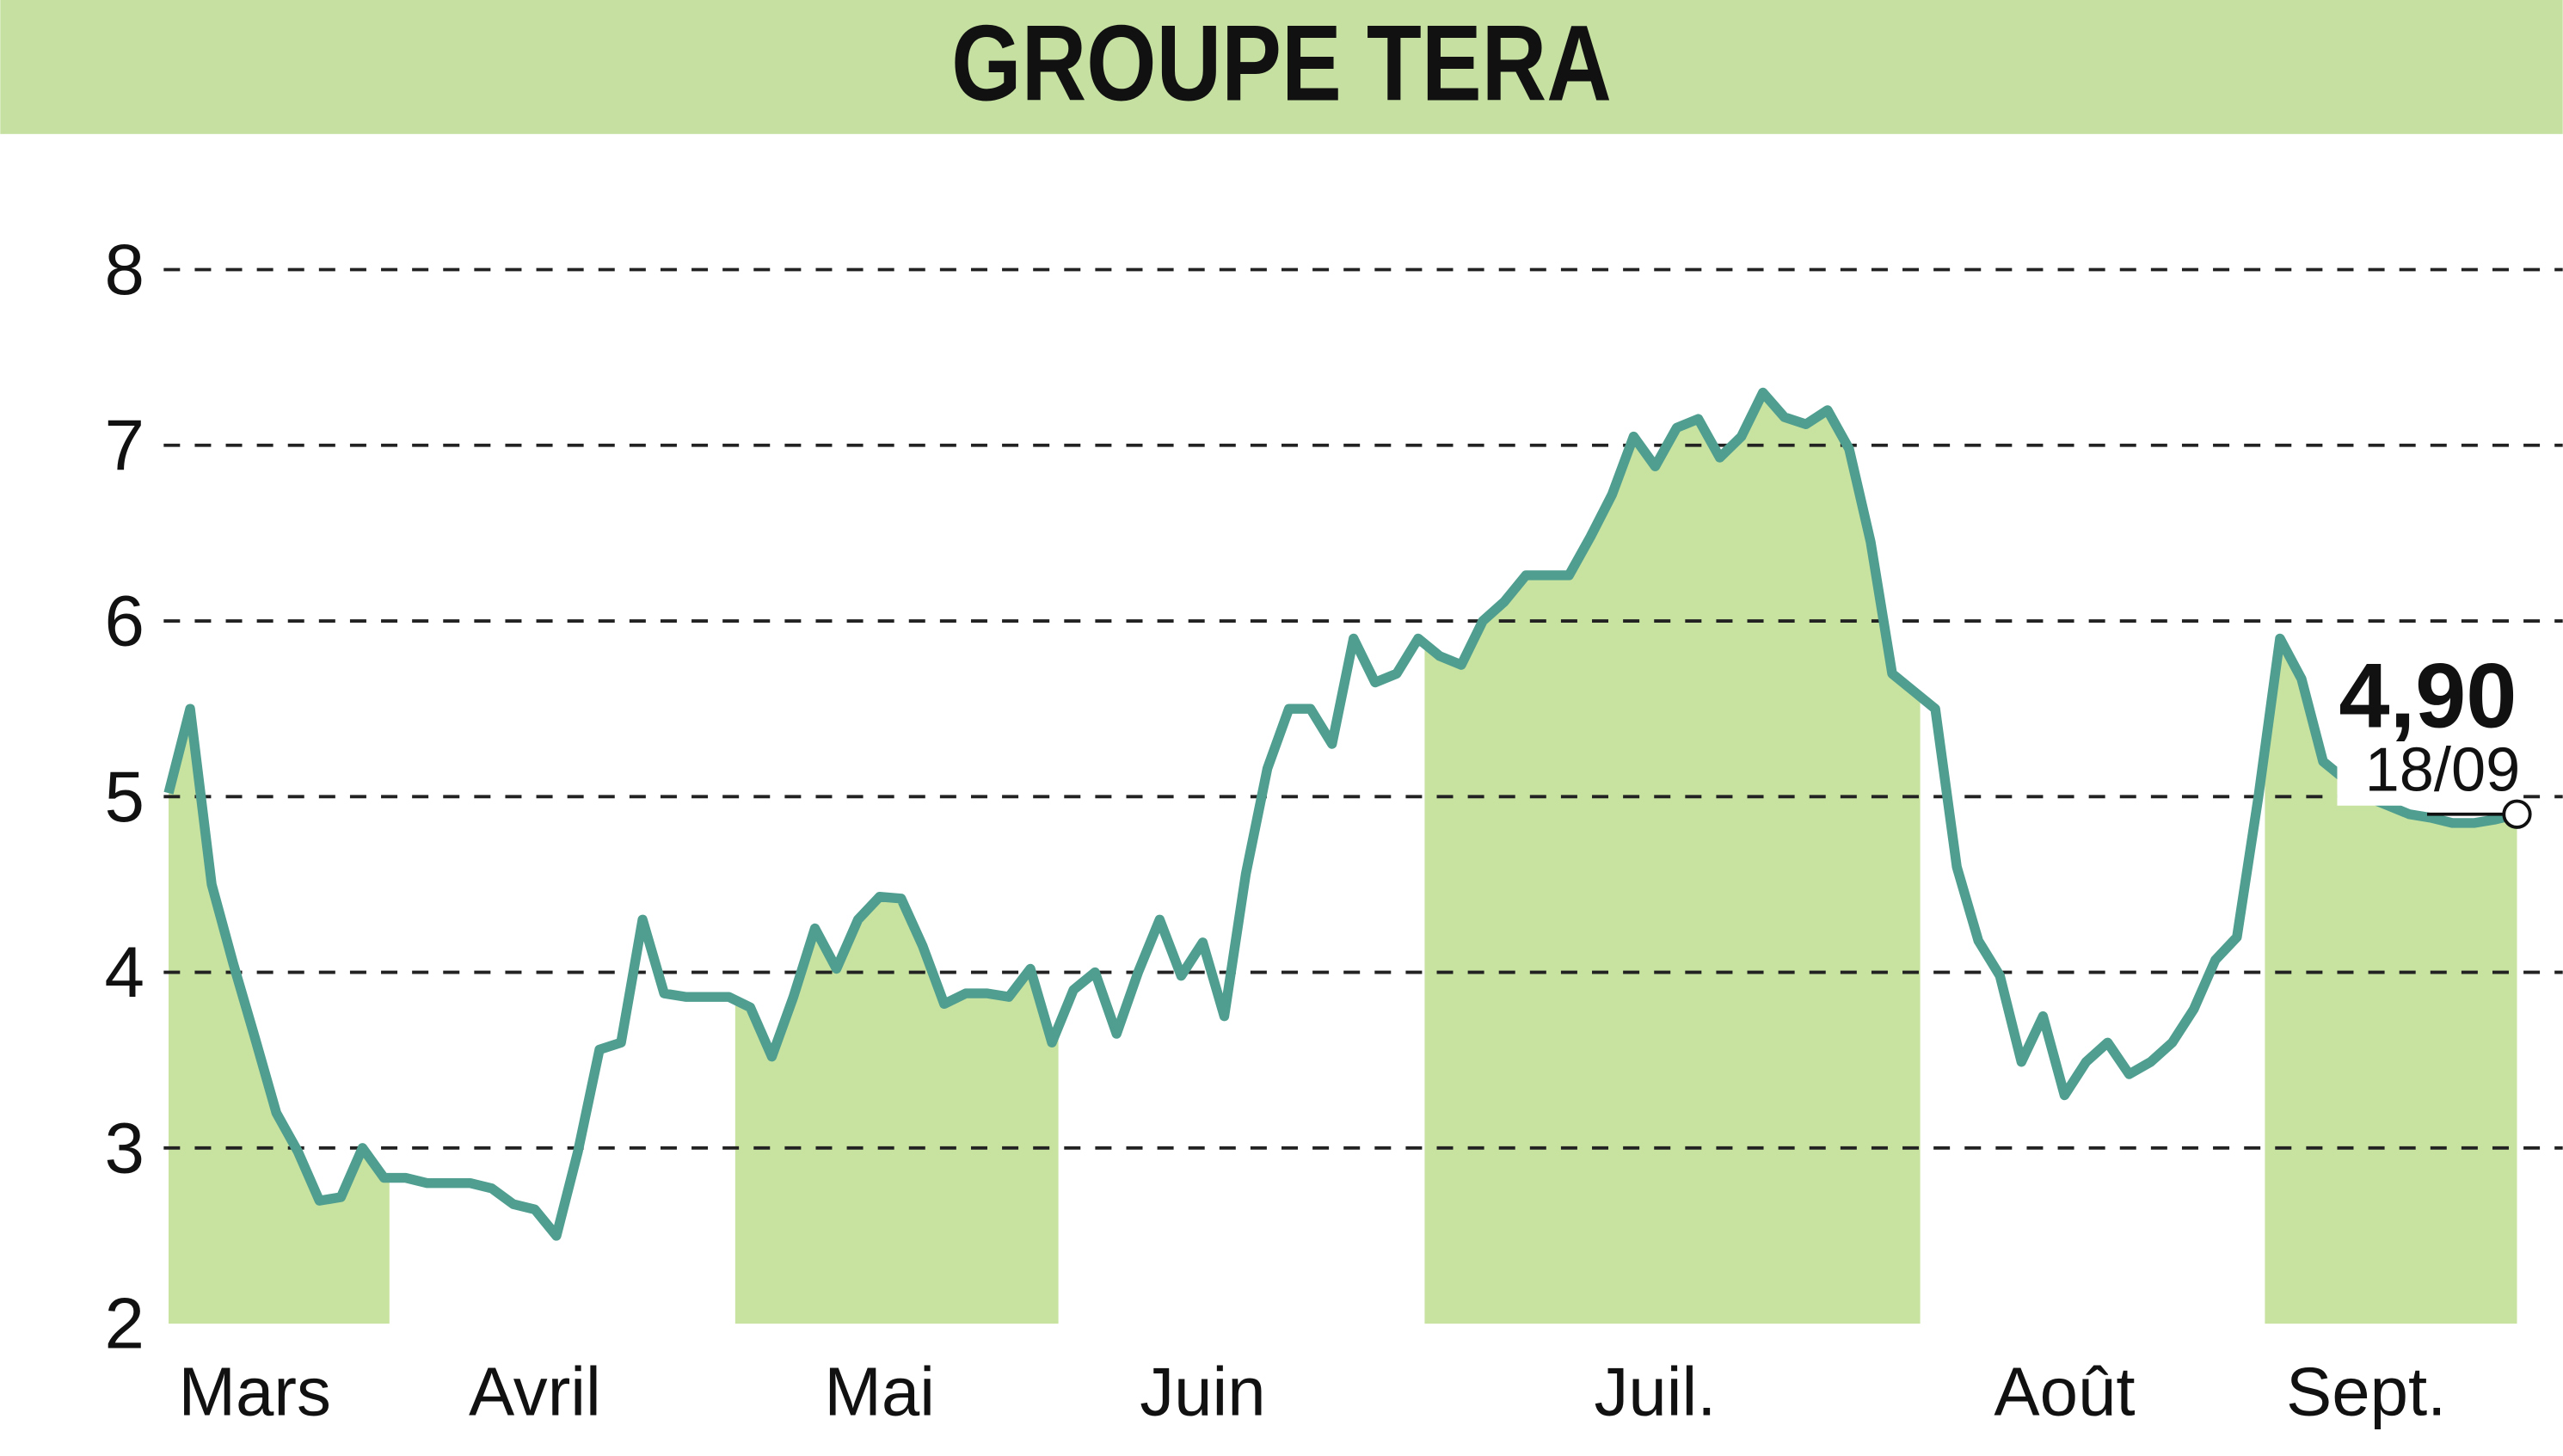 Image resolution: width=2563 pixels, height=1456 pixels. Describe the element at coordinates (124, 1148) in the screenshot. I see `y-tick-label: 3` at that location.